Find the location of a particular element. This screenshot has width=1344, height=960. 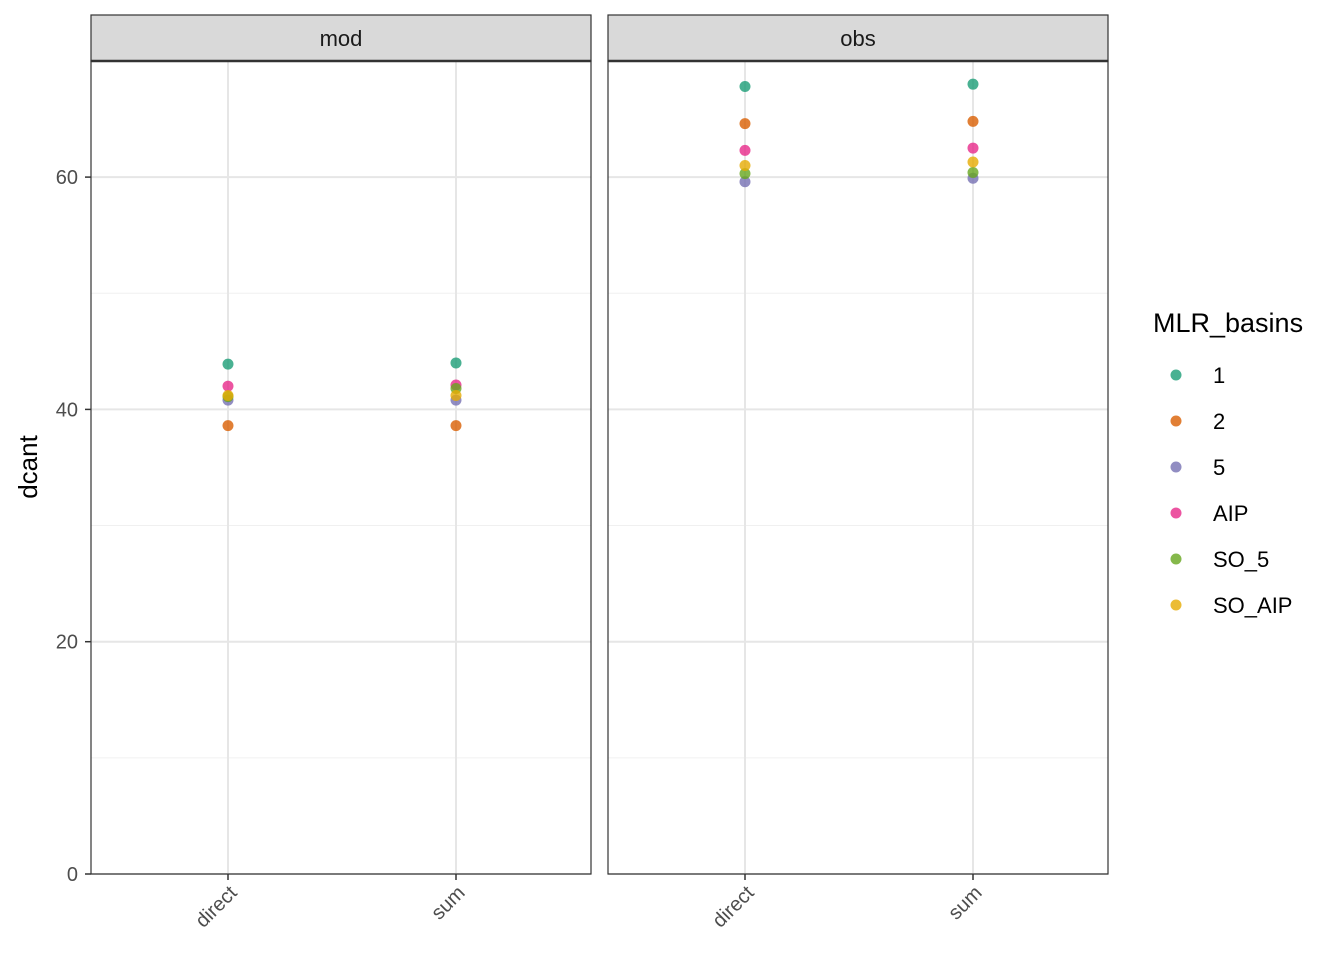

y-tick-label: 40 is located at coordinates (67, 410).